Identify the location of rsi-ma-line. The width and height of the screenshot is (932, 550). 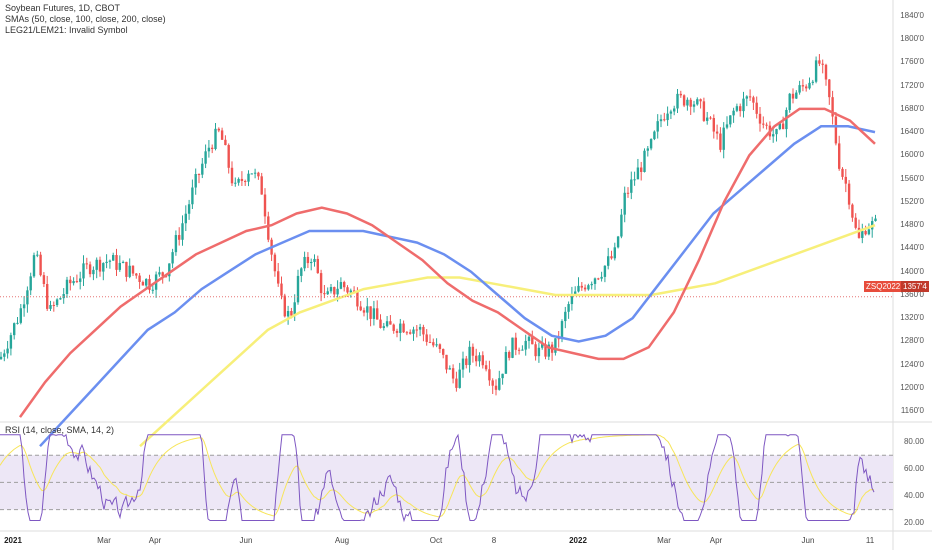
(437, 476).